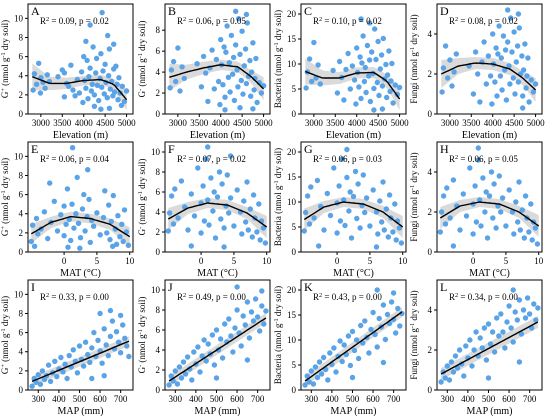  I want to click on panel-letter: H, so click(444, 149).